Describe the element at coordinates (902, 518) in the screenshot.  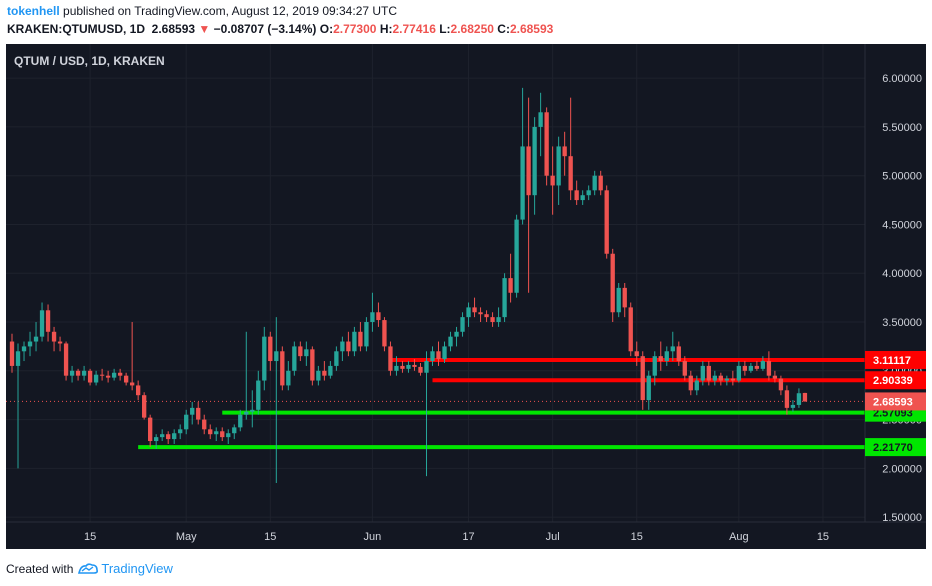
I see `y-tick-label: 1.50000` at that location.